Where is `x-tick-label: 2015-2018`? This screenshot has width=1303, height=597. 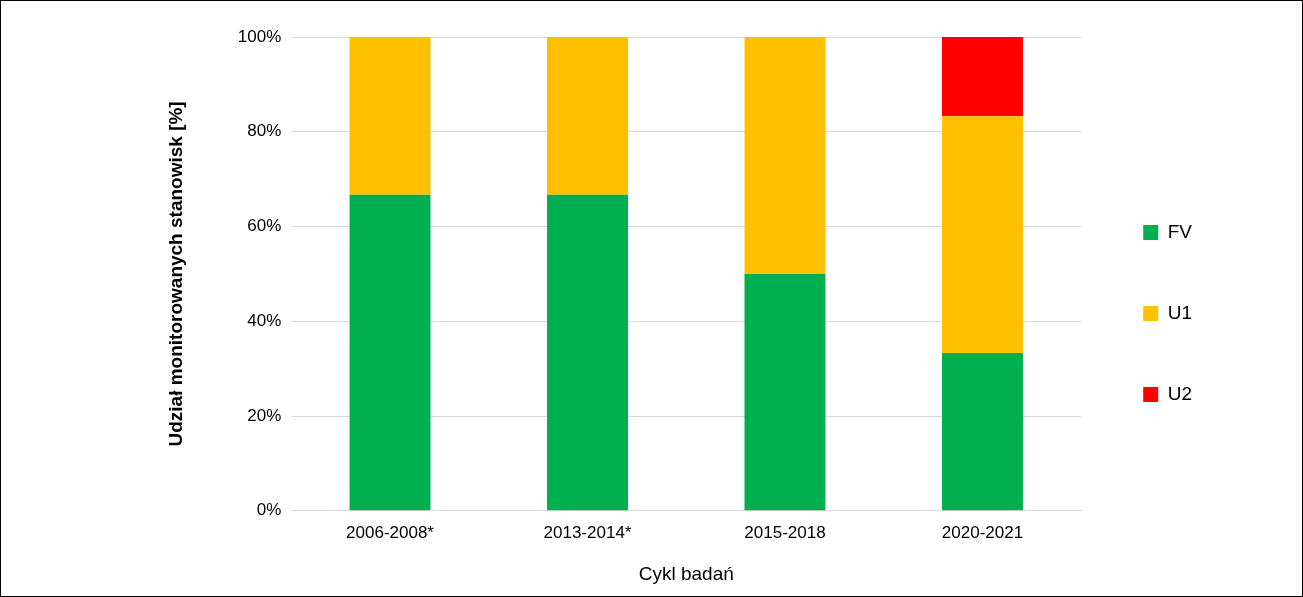
x-tick-label: 2015-2018 is located at coordinates (785, 532).